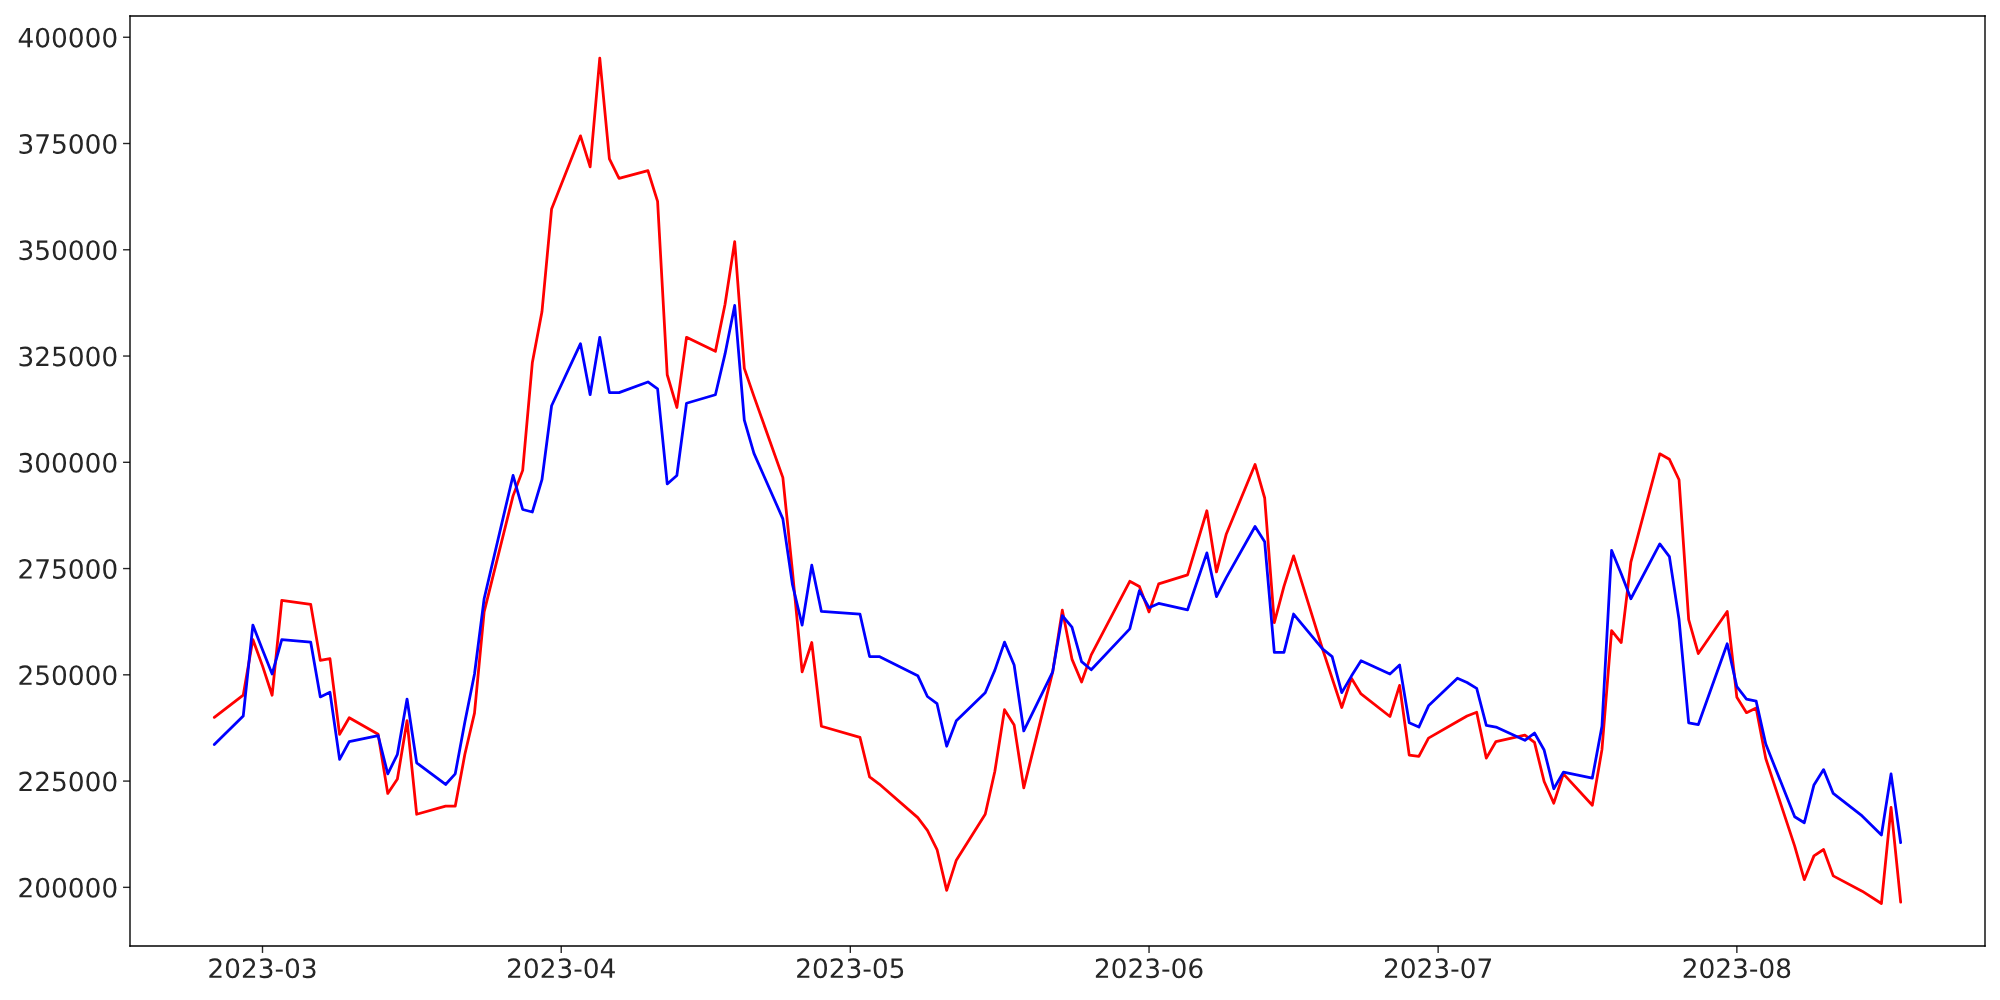 The image size is (2000, 1000). I want to click on x-tick-label: 2023-03, so click(262, 968).